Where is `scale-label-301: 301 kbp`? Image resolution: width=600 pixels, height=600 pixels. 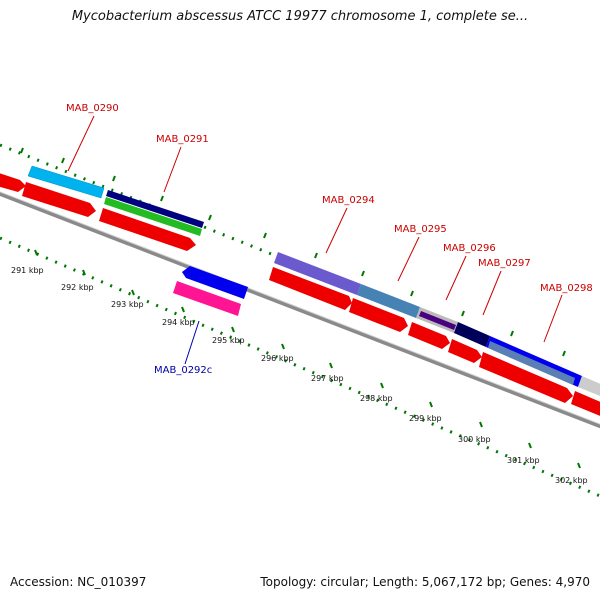 scale-label-301: 301 kbp is located at coordinates (523, 460).